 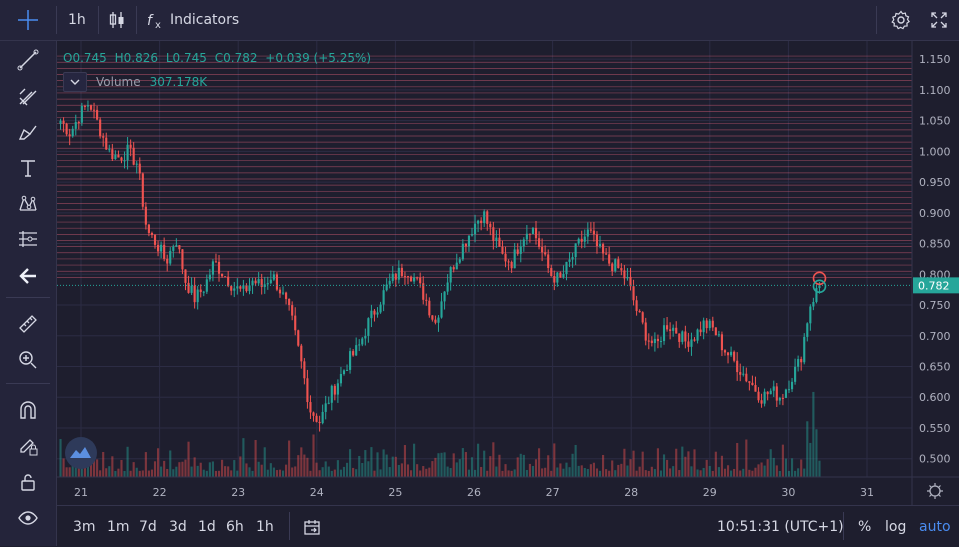 What do you see at coordinates (935, 491) in the screenshot?
I see `axis-settings-button` at bounding box center [935, 491].